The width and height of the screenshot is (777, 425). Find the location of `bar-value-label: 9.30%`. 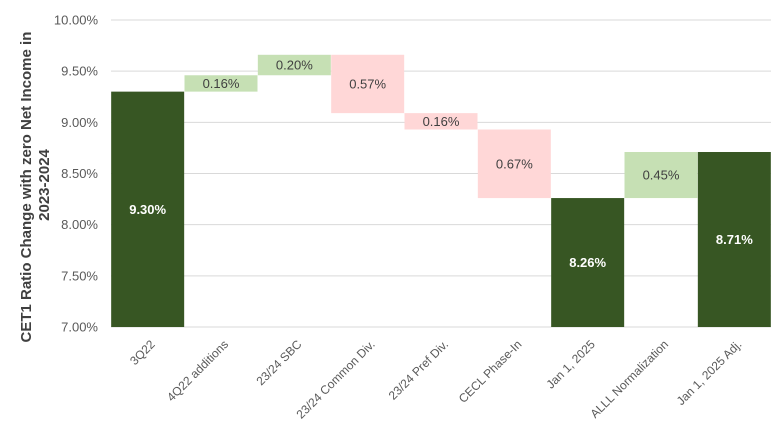

bar-value-label: 9.30% is located at coordinates (147, 209).